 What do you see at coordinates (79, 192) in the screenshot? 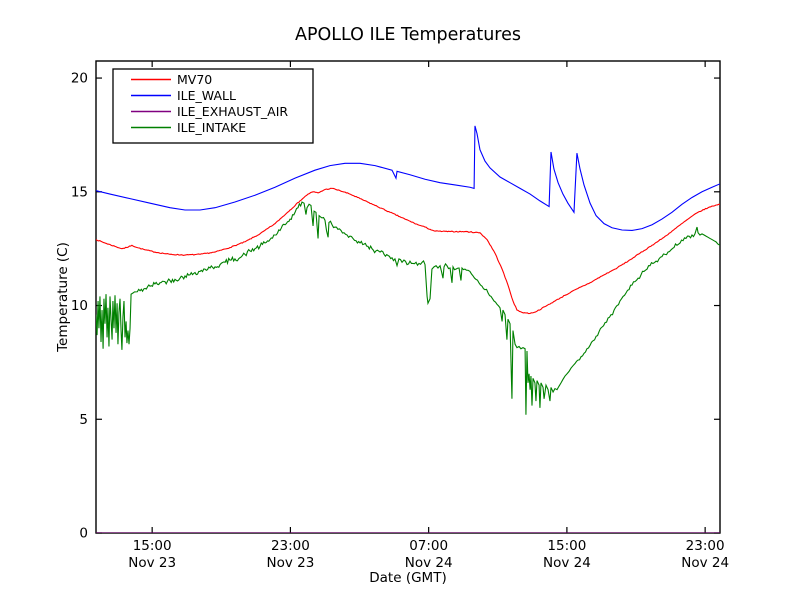
I see `y-tick-label: 15` at bounding box center [79, 192].